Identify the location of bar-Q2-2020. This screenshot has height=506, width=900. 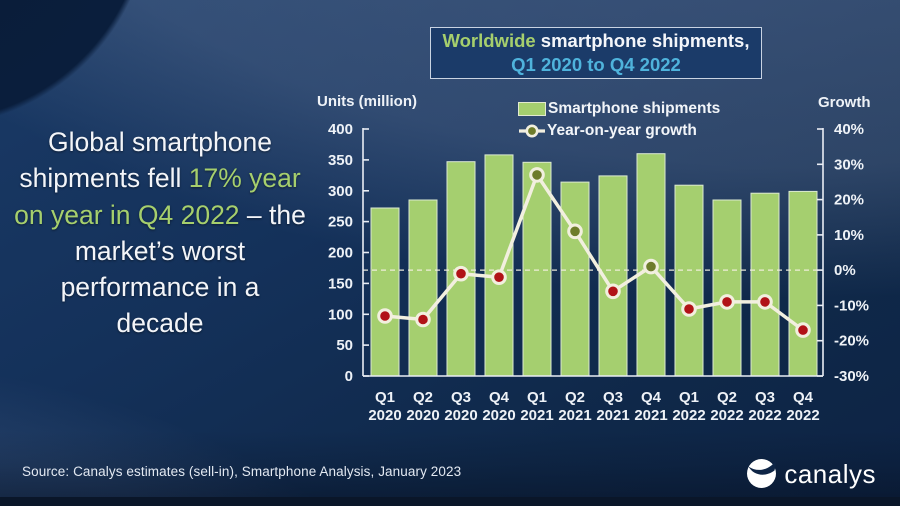
(423, 288).